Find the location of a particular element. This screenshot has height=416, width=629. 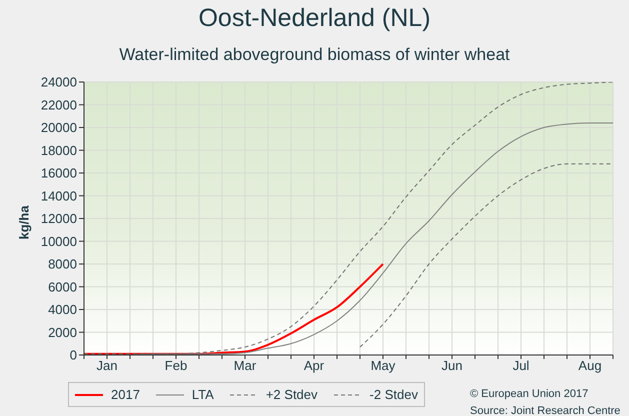

x-tick-label: Jan is located at coordinates (107, 366).